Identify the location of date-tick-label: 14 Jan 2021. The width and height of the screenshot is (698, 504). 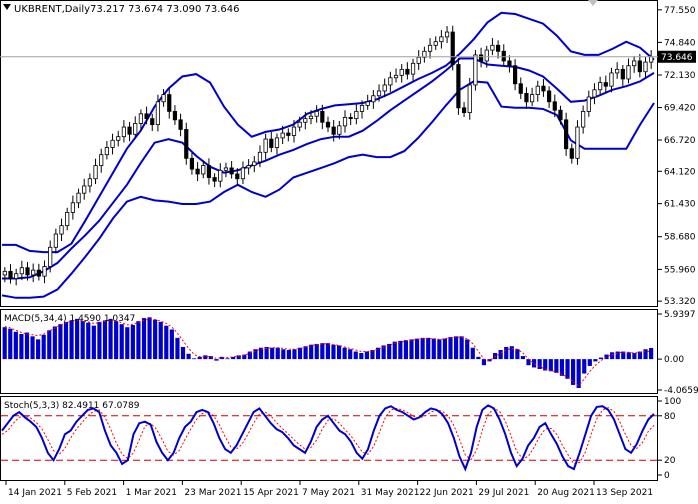
(35, 493).